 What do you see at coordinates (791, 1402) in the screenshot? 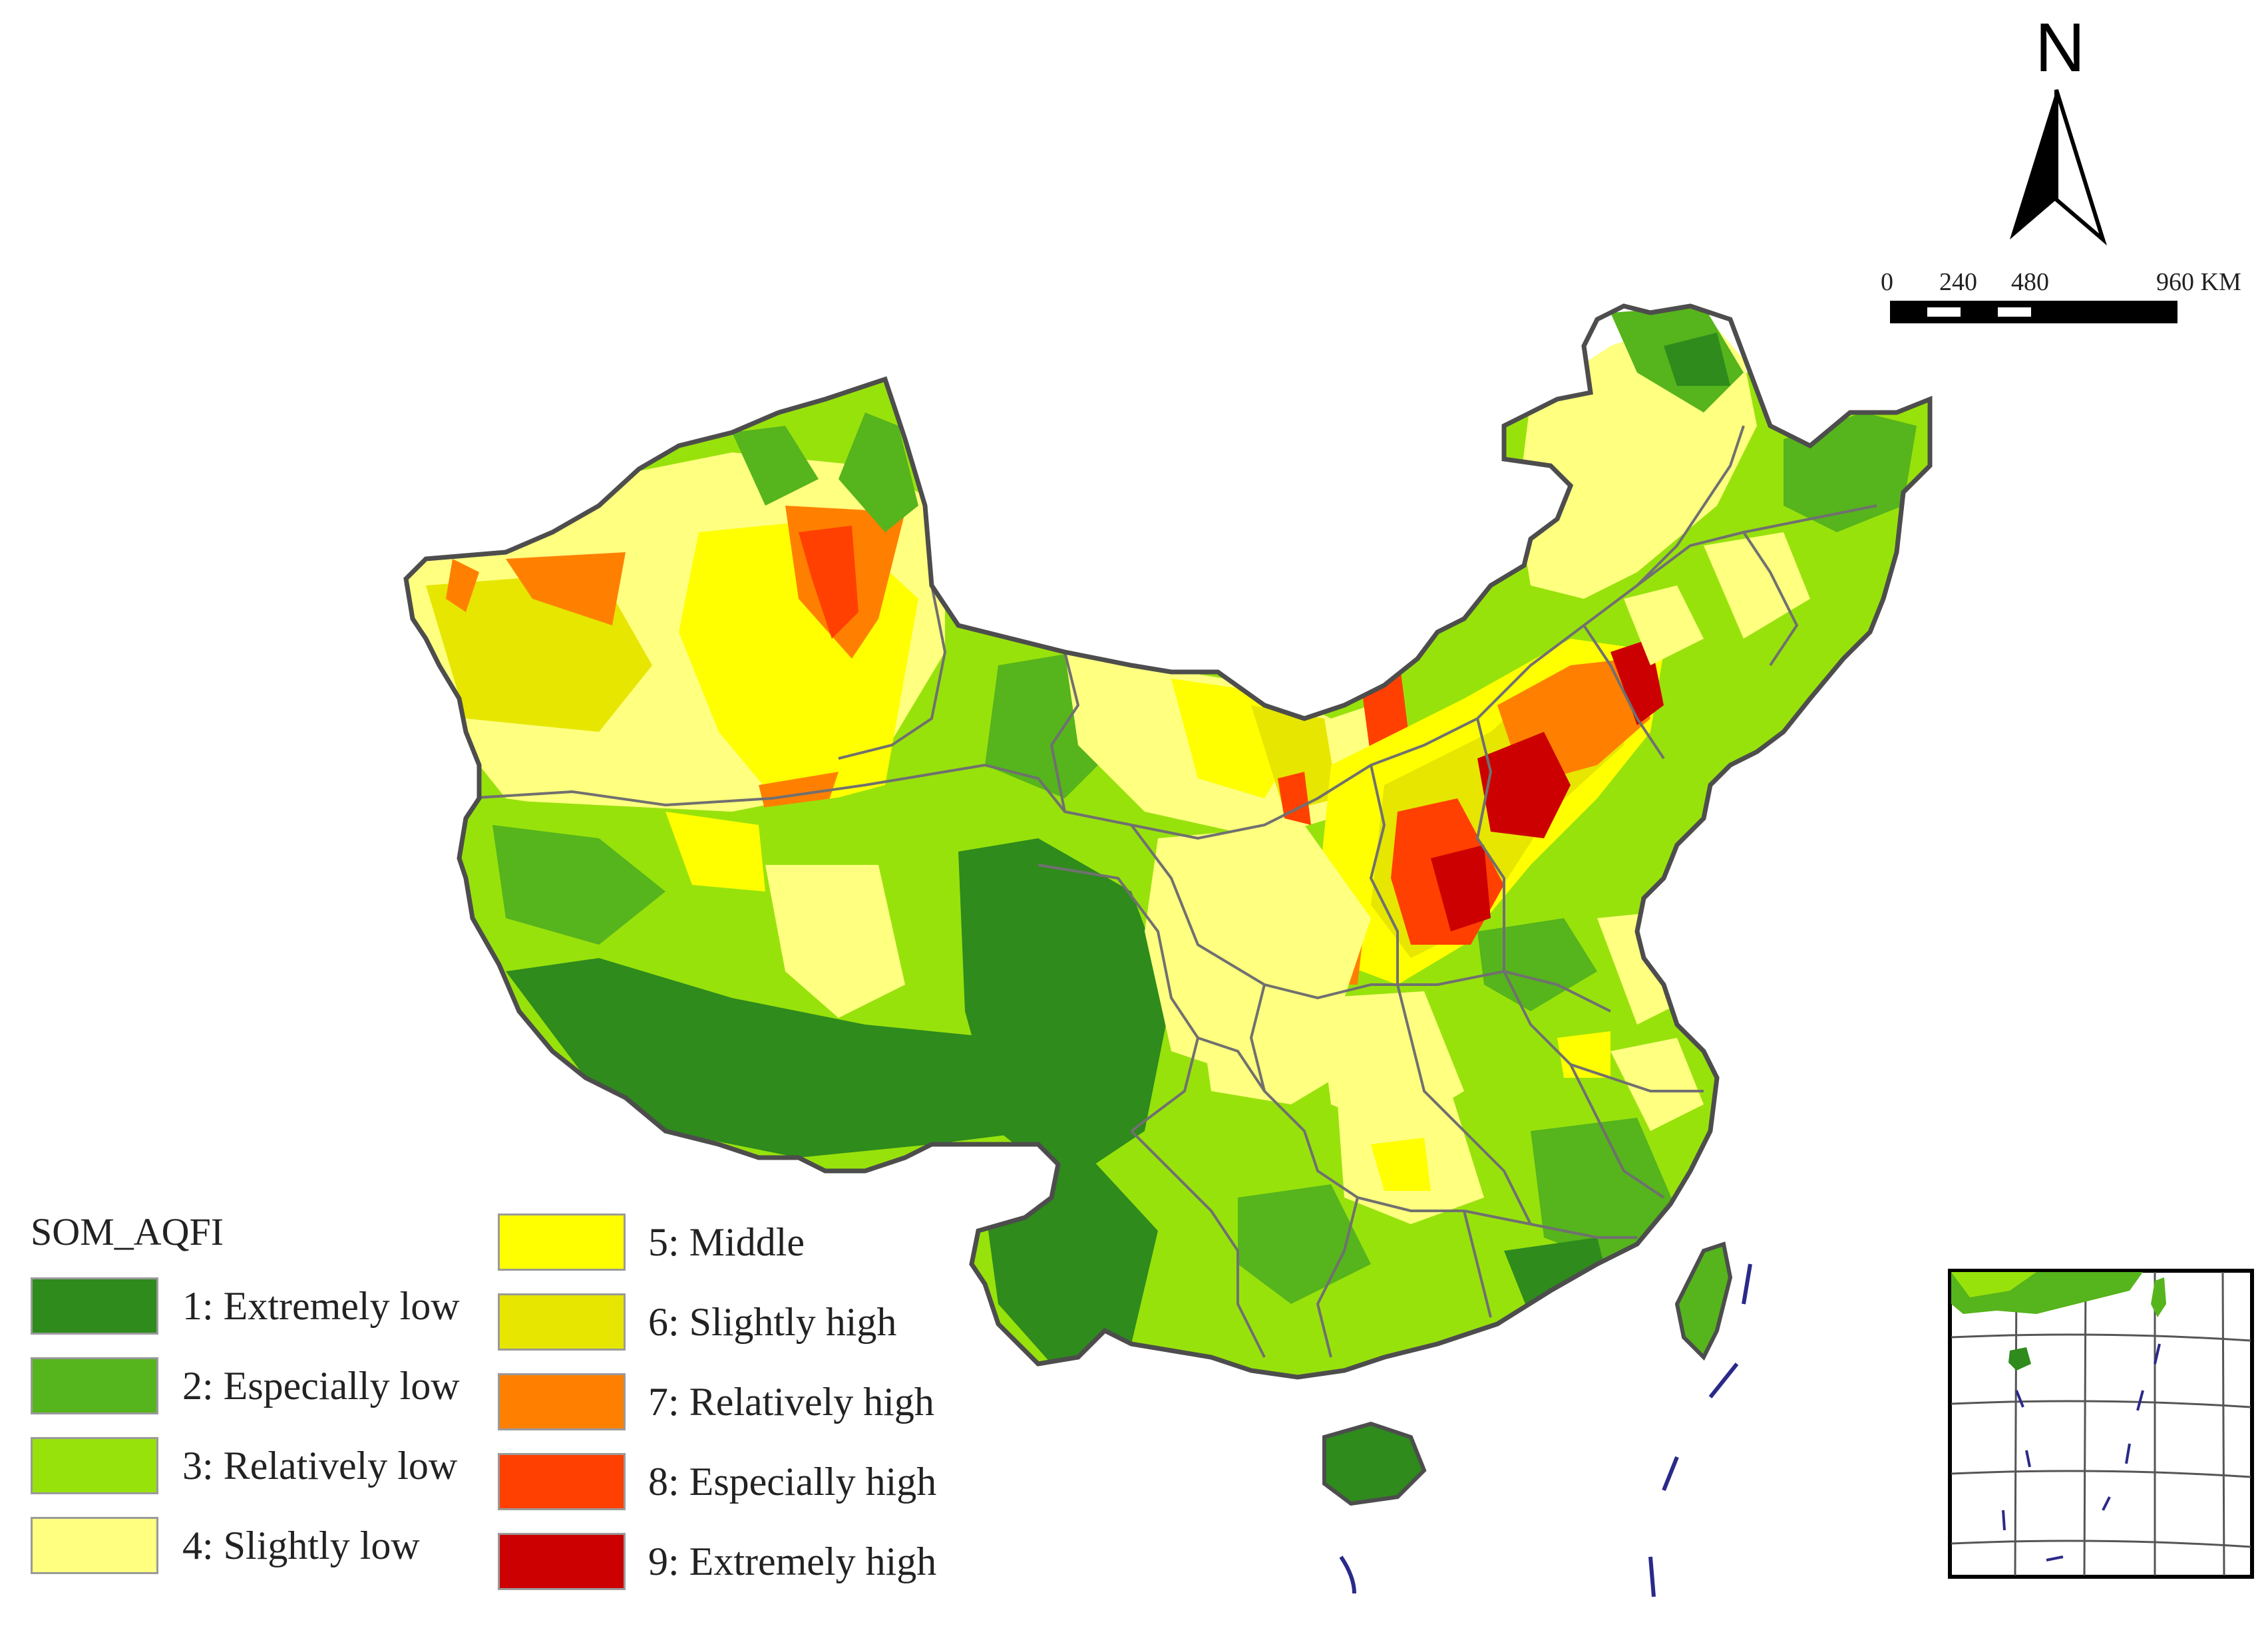
I see `legend-label-7: 7: Relatively high` at bounding box center [791, 1402].